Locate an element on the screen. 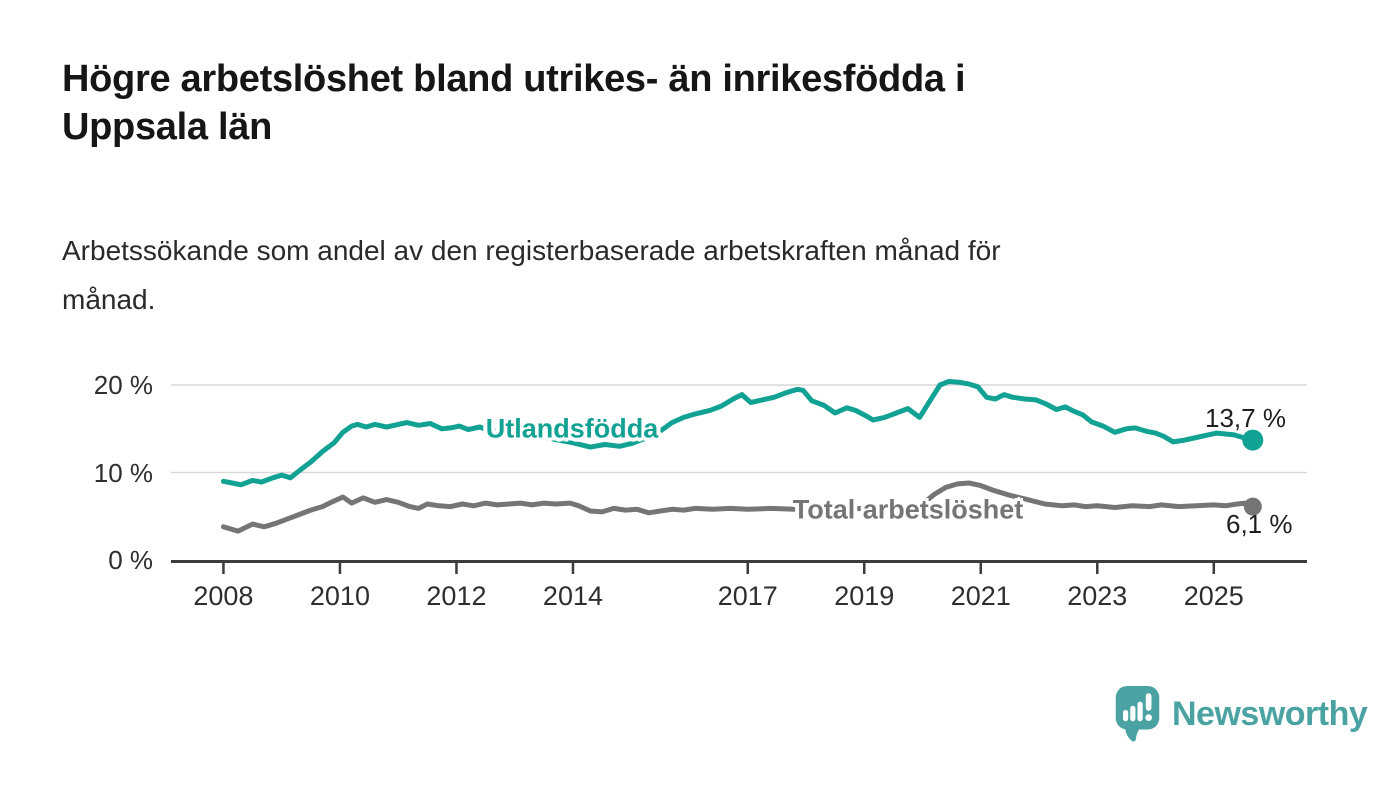 The height and width of the screenshot is (794, 1400). newsworthy-logo-text: Newsworthy is located at coordinates (1270, 713).